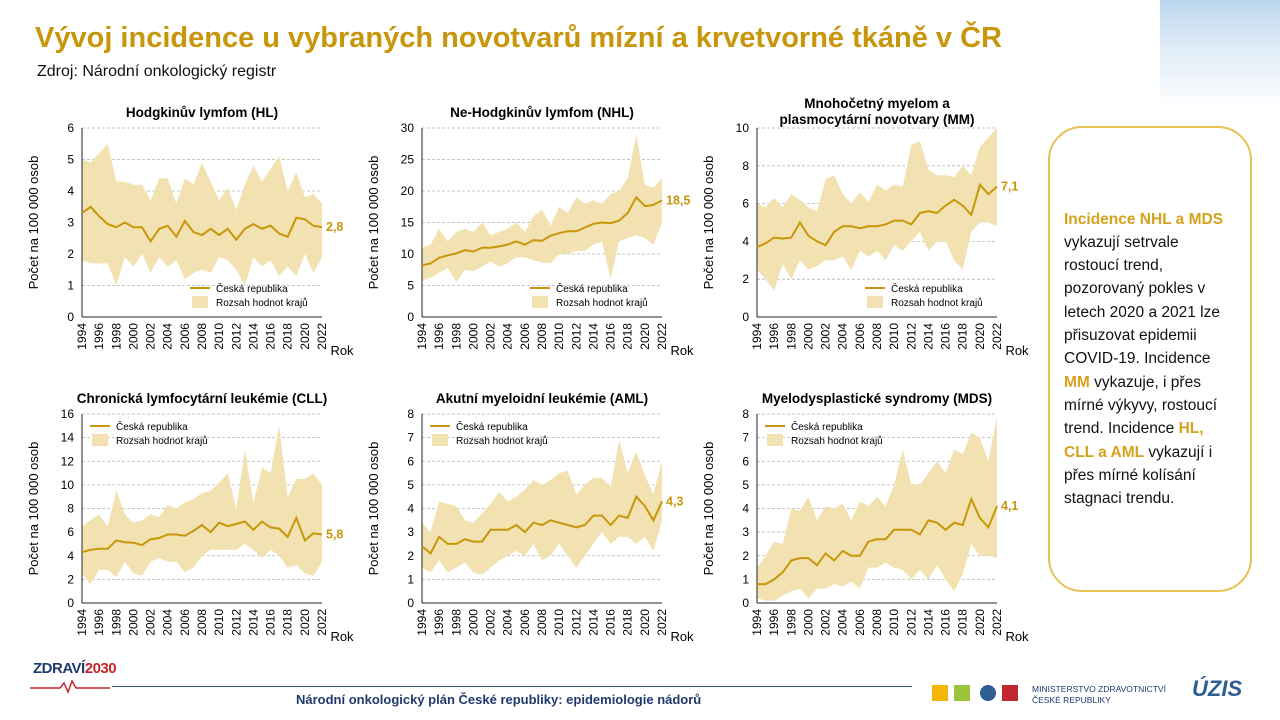 The height and width of the screenshot is (720, 1280). Describe the element at coordinates (542, 398) in the screenshot. I see `chart-title: Akutní myeloidní leukémie (AML)` at that location.